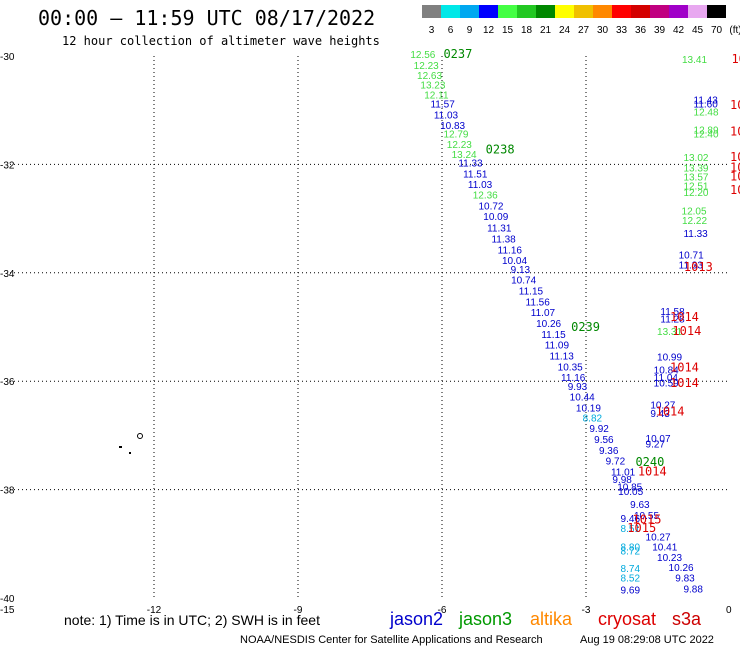 Image resolution: width=740 pixels, height=650 pixels. Describe the element at coordinates (659, 30) in the screenshot. I see `color-scale-label: 39` at that location.